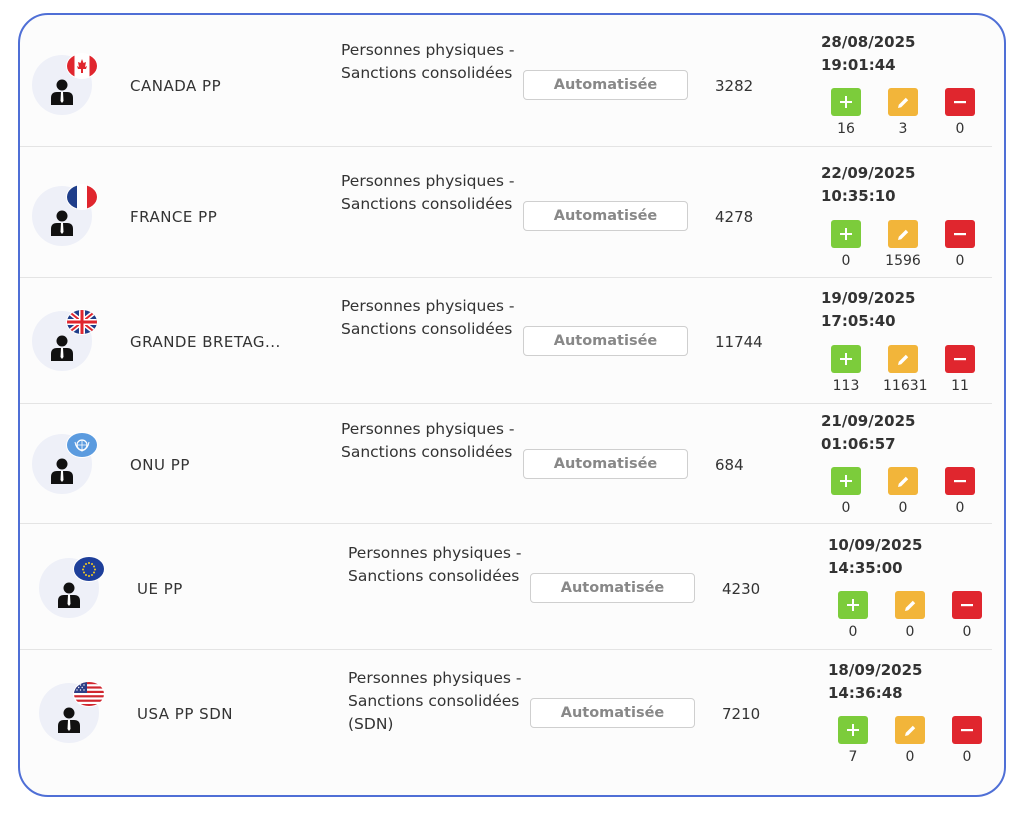  Describe the element at coordinates (185, 714) in the screenshot. I see `list-name: USA PP SDN` at that location.